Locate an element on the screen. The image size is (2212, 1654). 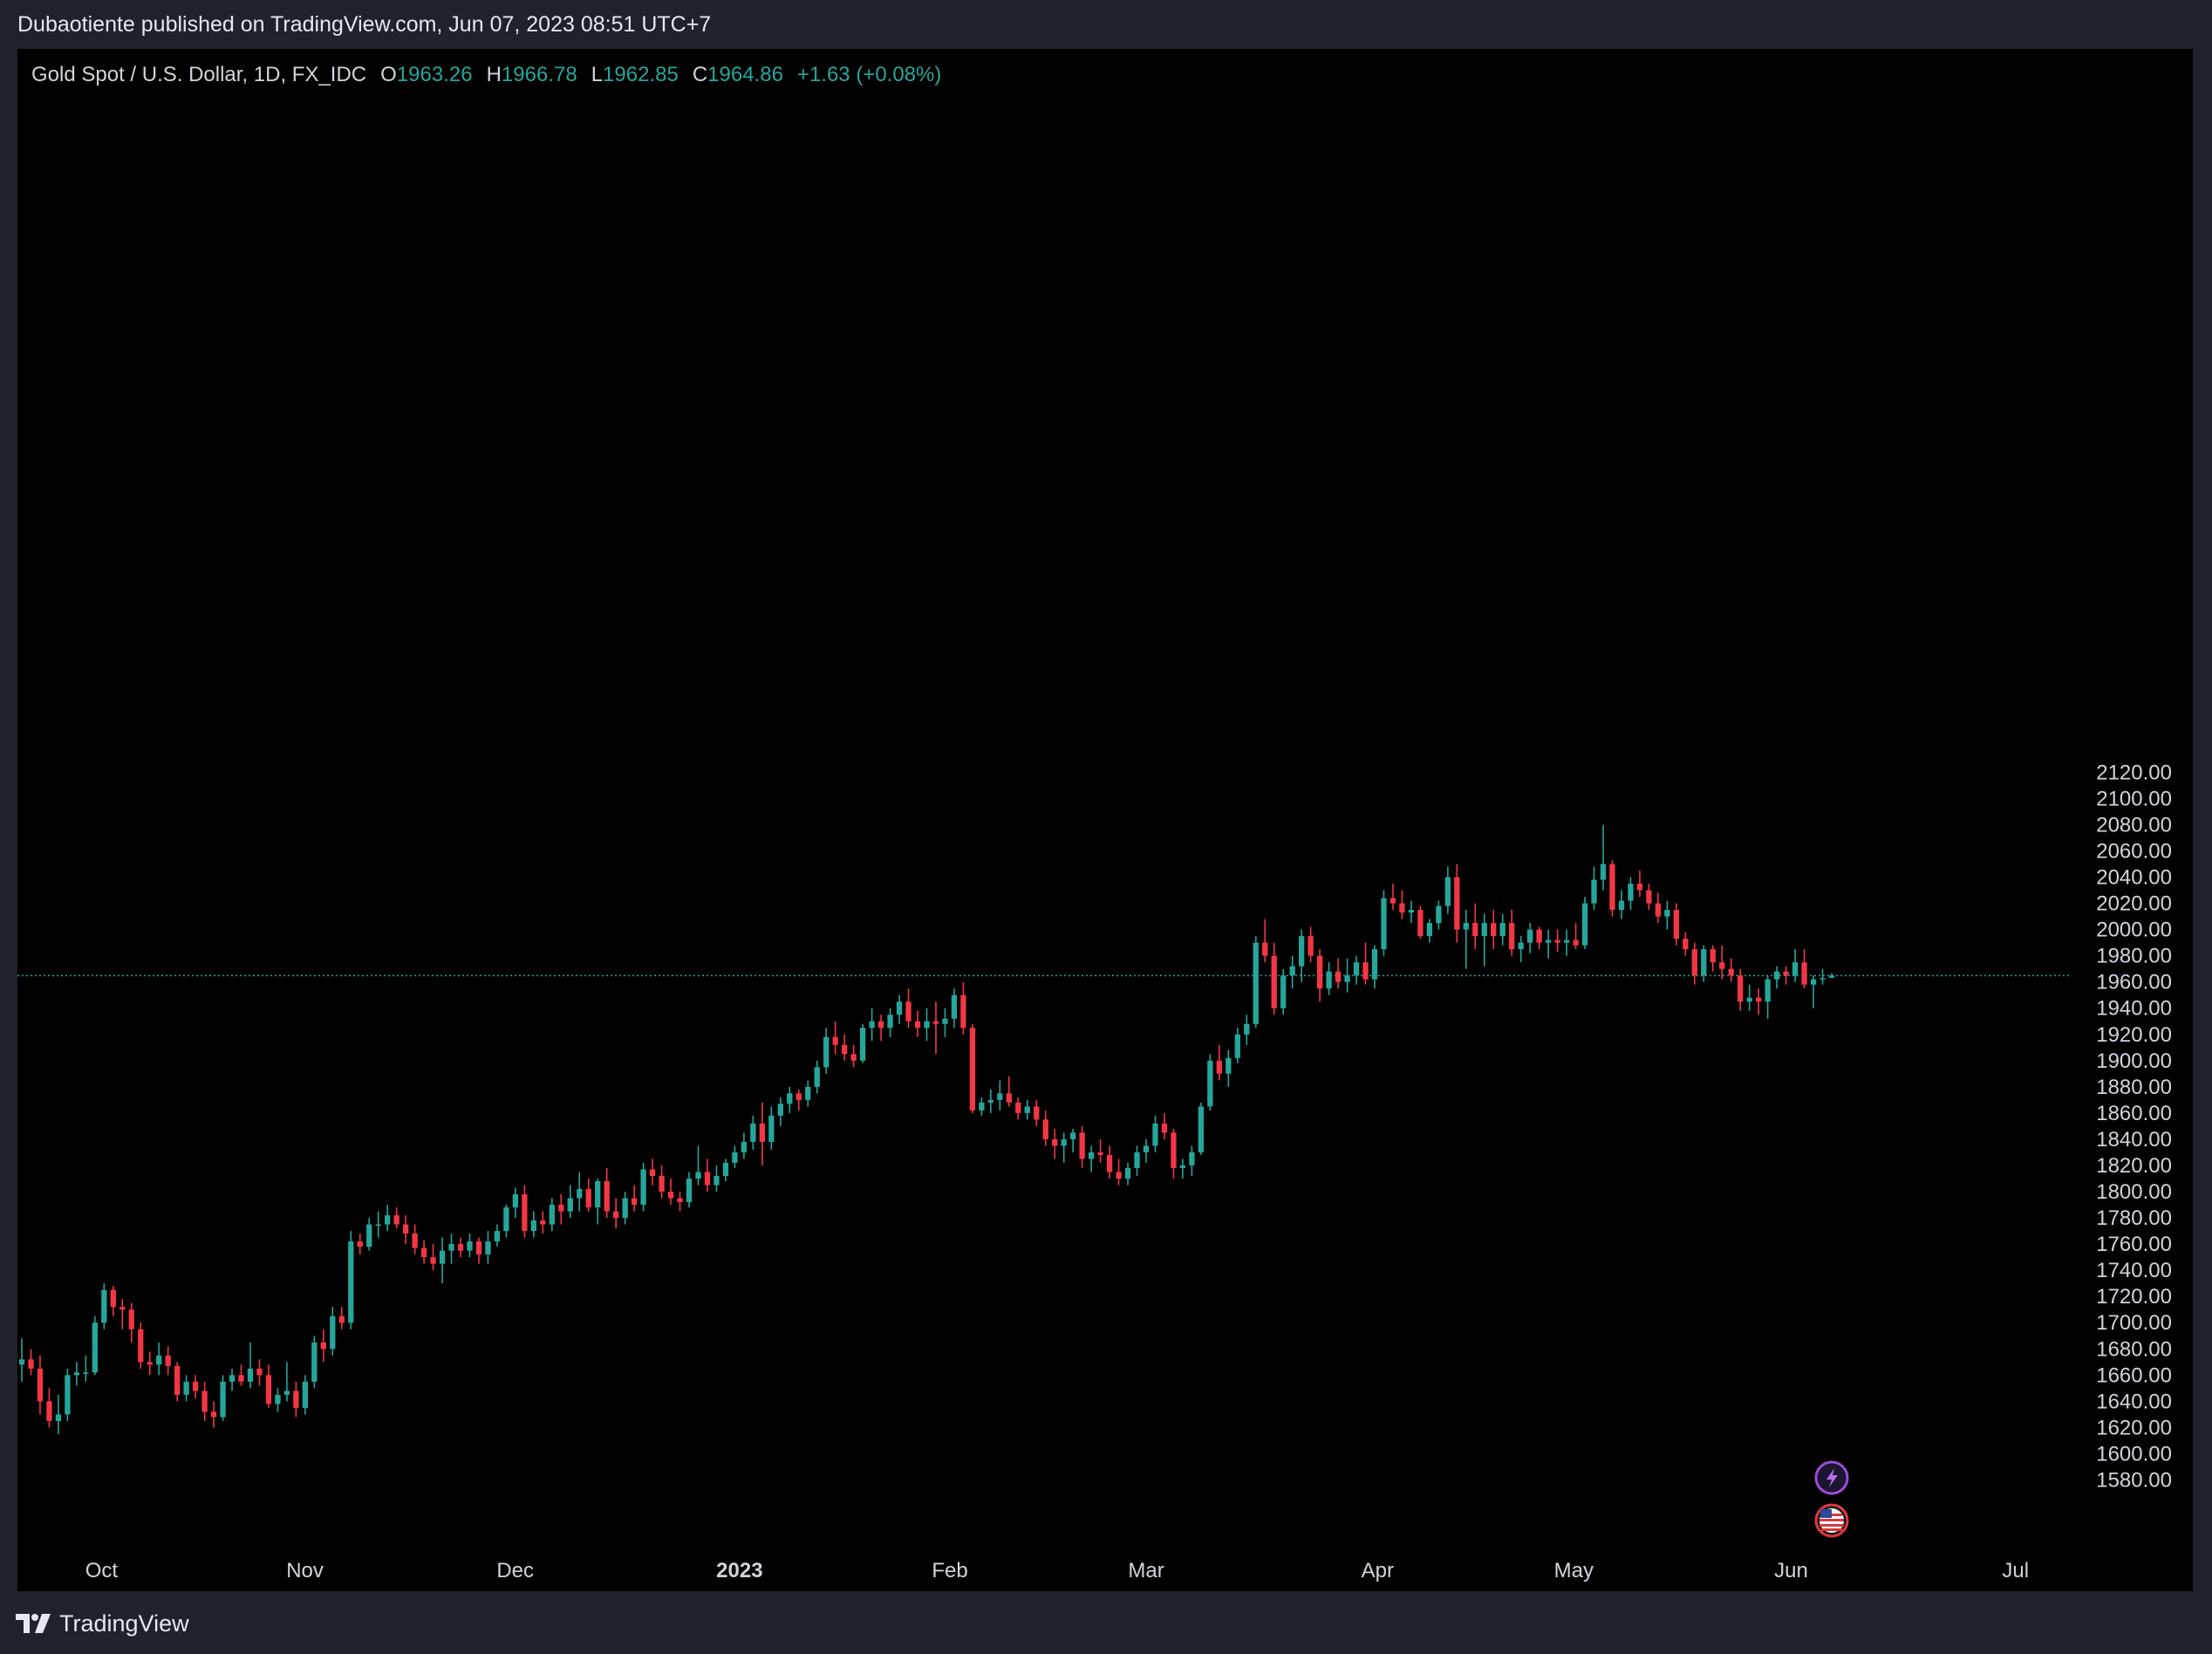
us-flag-event-icon is located at coordinates (1831, 1520).